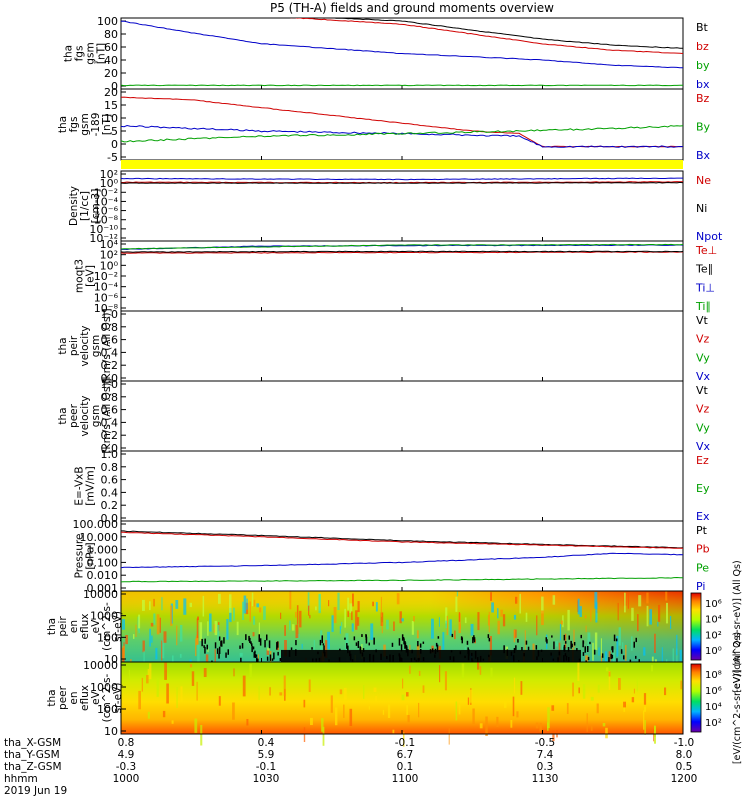  I want to click on y-axis-label-line: en, so click(74, 697).